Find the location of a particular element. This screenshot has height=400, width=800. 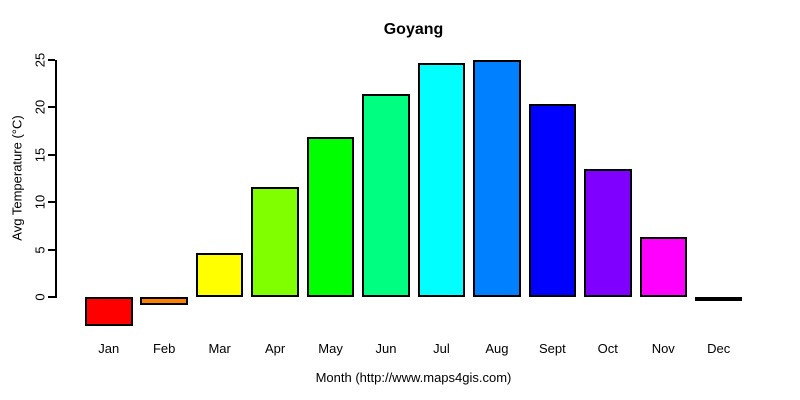

x-tick-label-oct: Oct is located at coordinates (607, 348).